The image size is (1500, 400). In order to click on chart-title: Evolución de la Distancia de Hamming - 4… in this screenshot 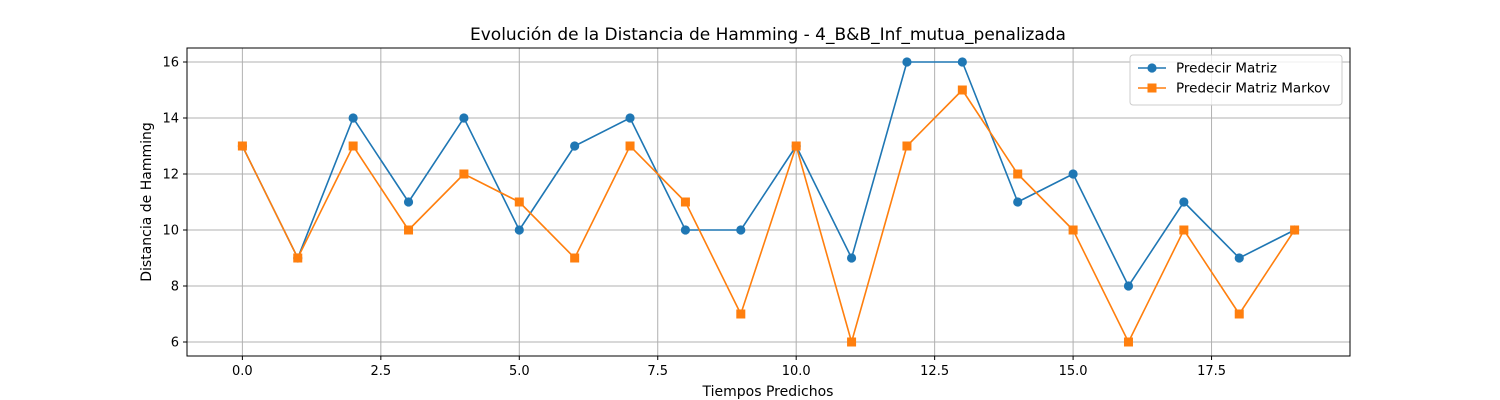, I will do `click(768, 35)`.